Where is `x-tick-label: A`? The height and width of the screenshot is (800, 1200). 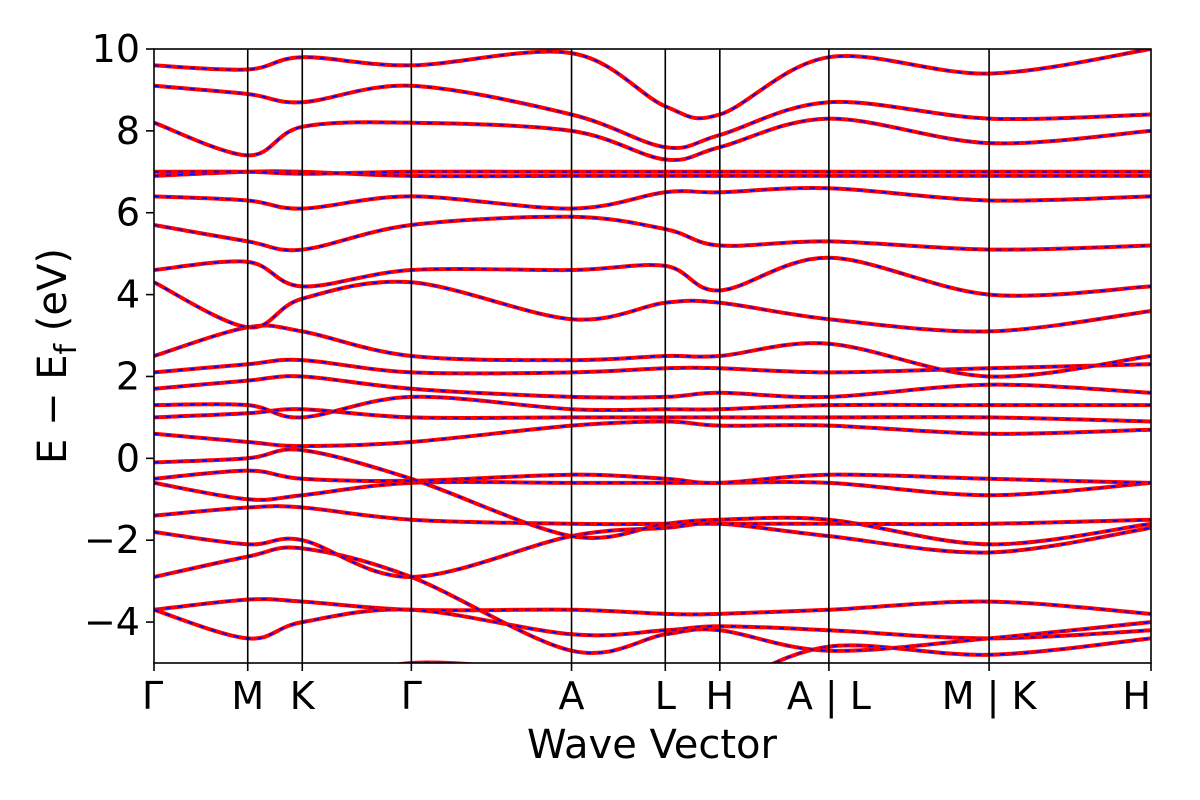 x-tick-label: A is located at coordinates (572, 696).